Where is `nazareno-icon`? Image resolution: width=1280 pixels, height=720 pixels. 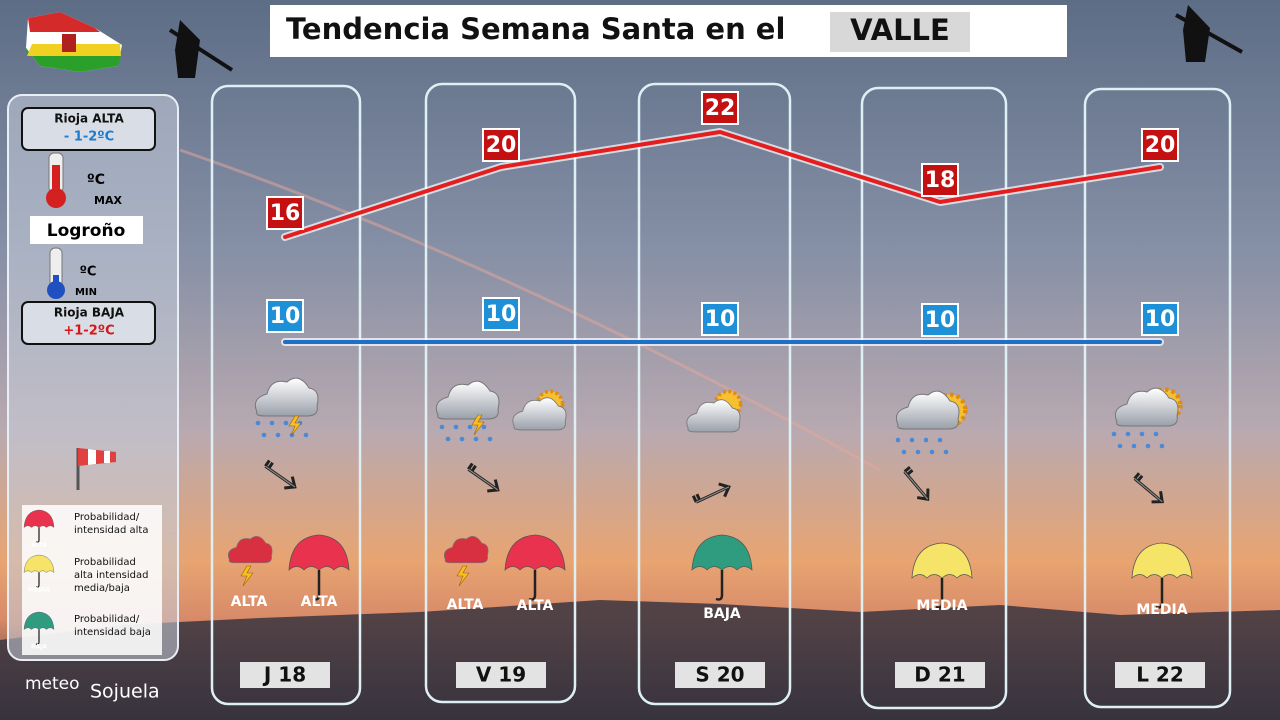 nazareno-icon is located at coordinates (1209, 33).